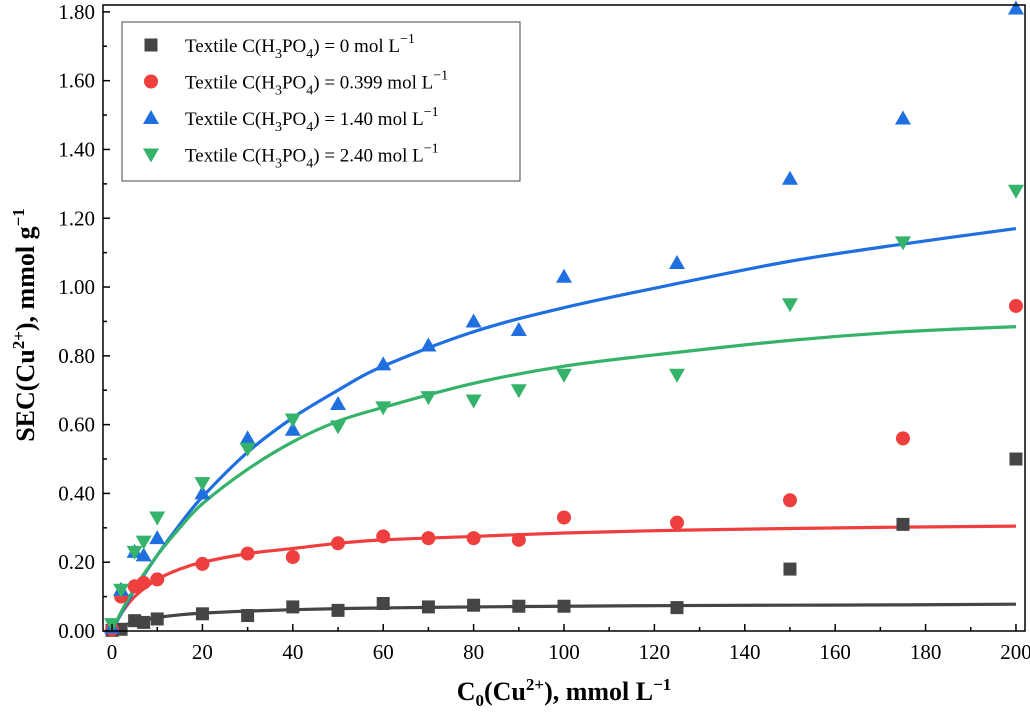  What do you see at coordinates (76, 356) in the screenshot?
I see `y-tick-label: 0.80` at bounding box center [76, 356].